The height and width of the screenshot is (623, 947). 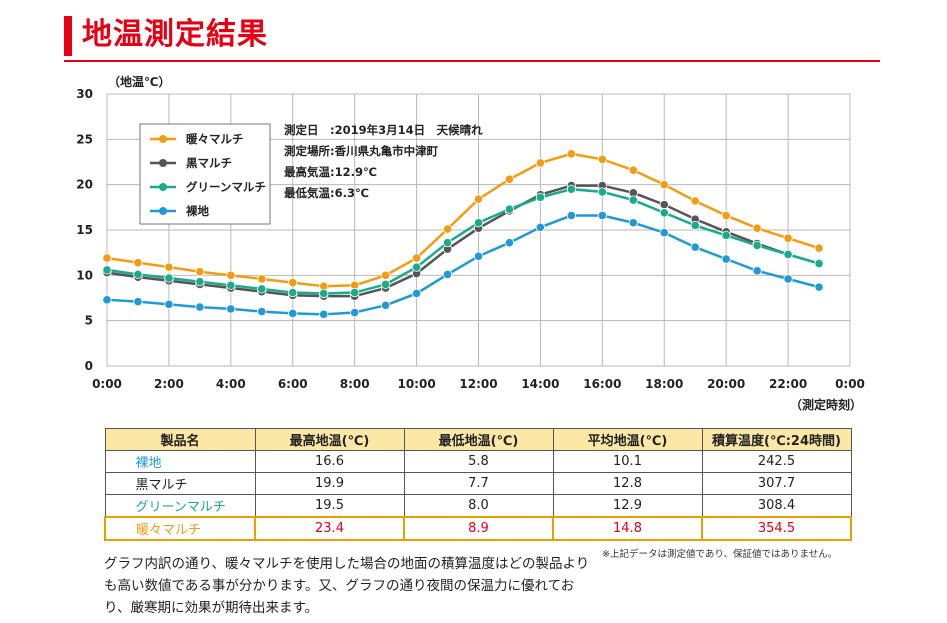 What do you see at coordinates (180, 439) in the screenshot?
I see `table-header: 製品名` at bounding box center [180, 439].